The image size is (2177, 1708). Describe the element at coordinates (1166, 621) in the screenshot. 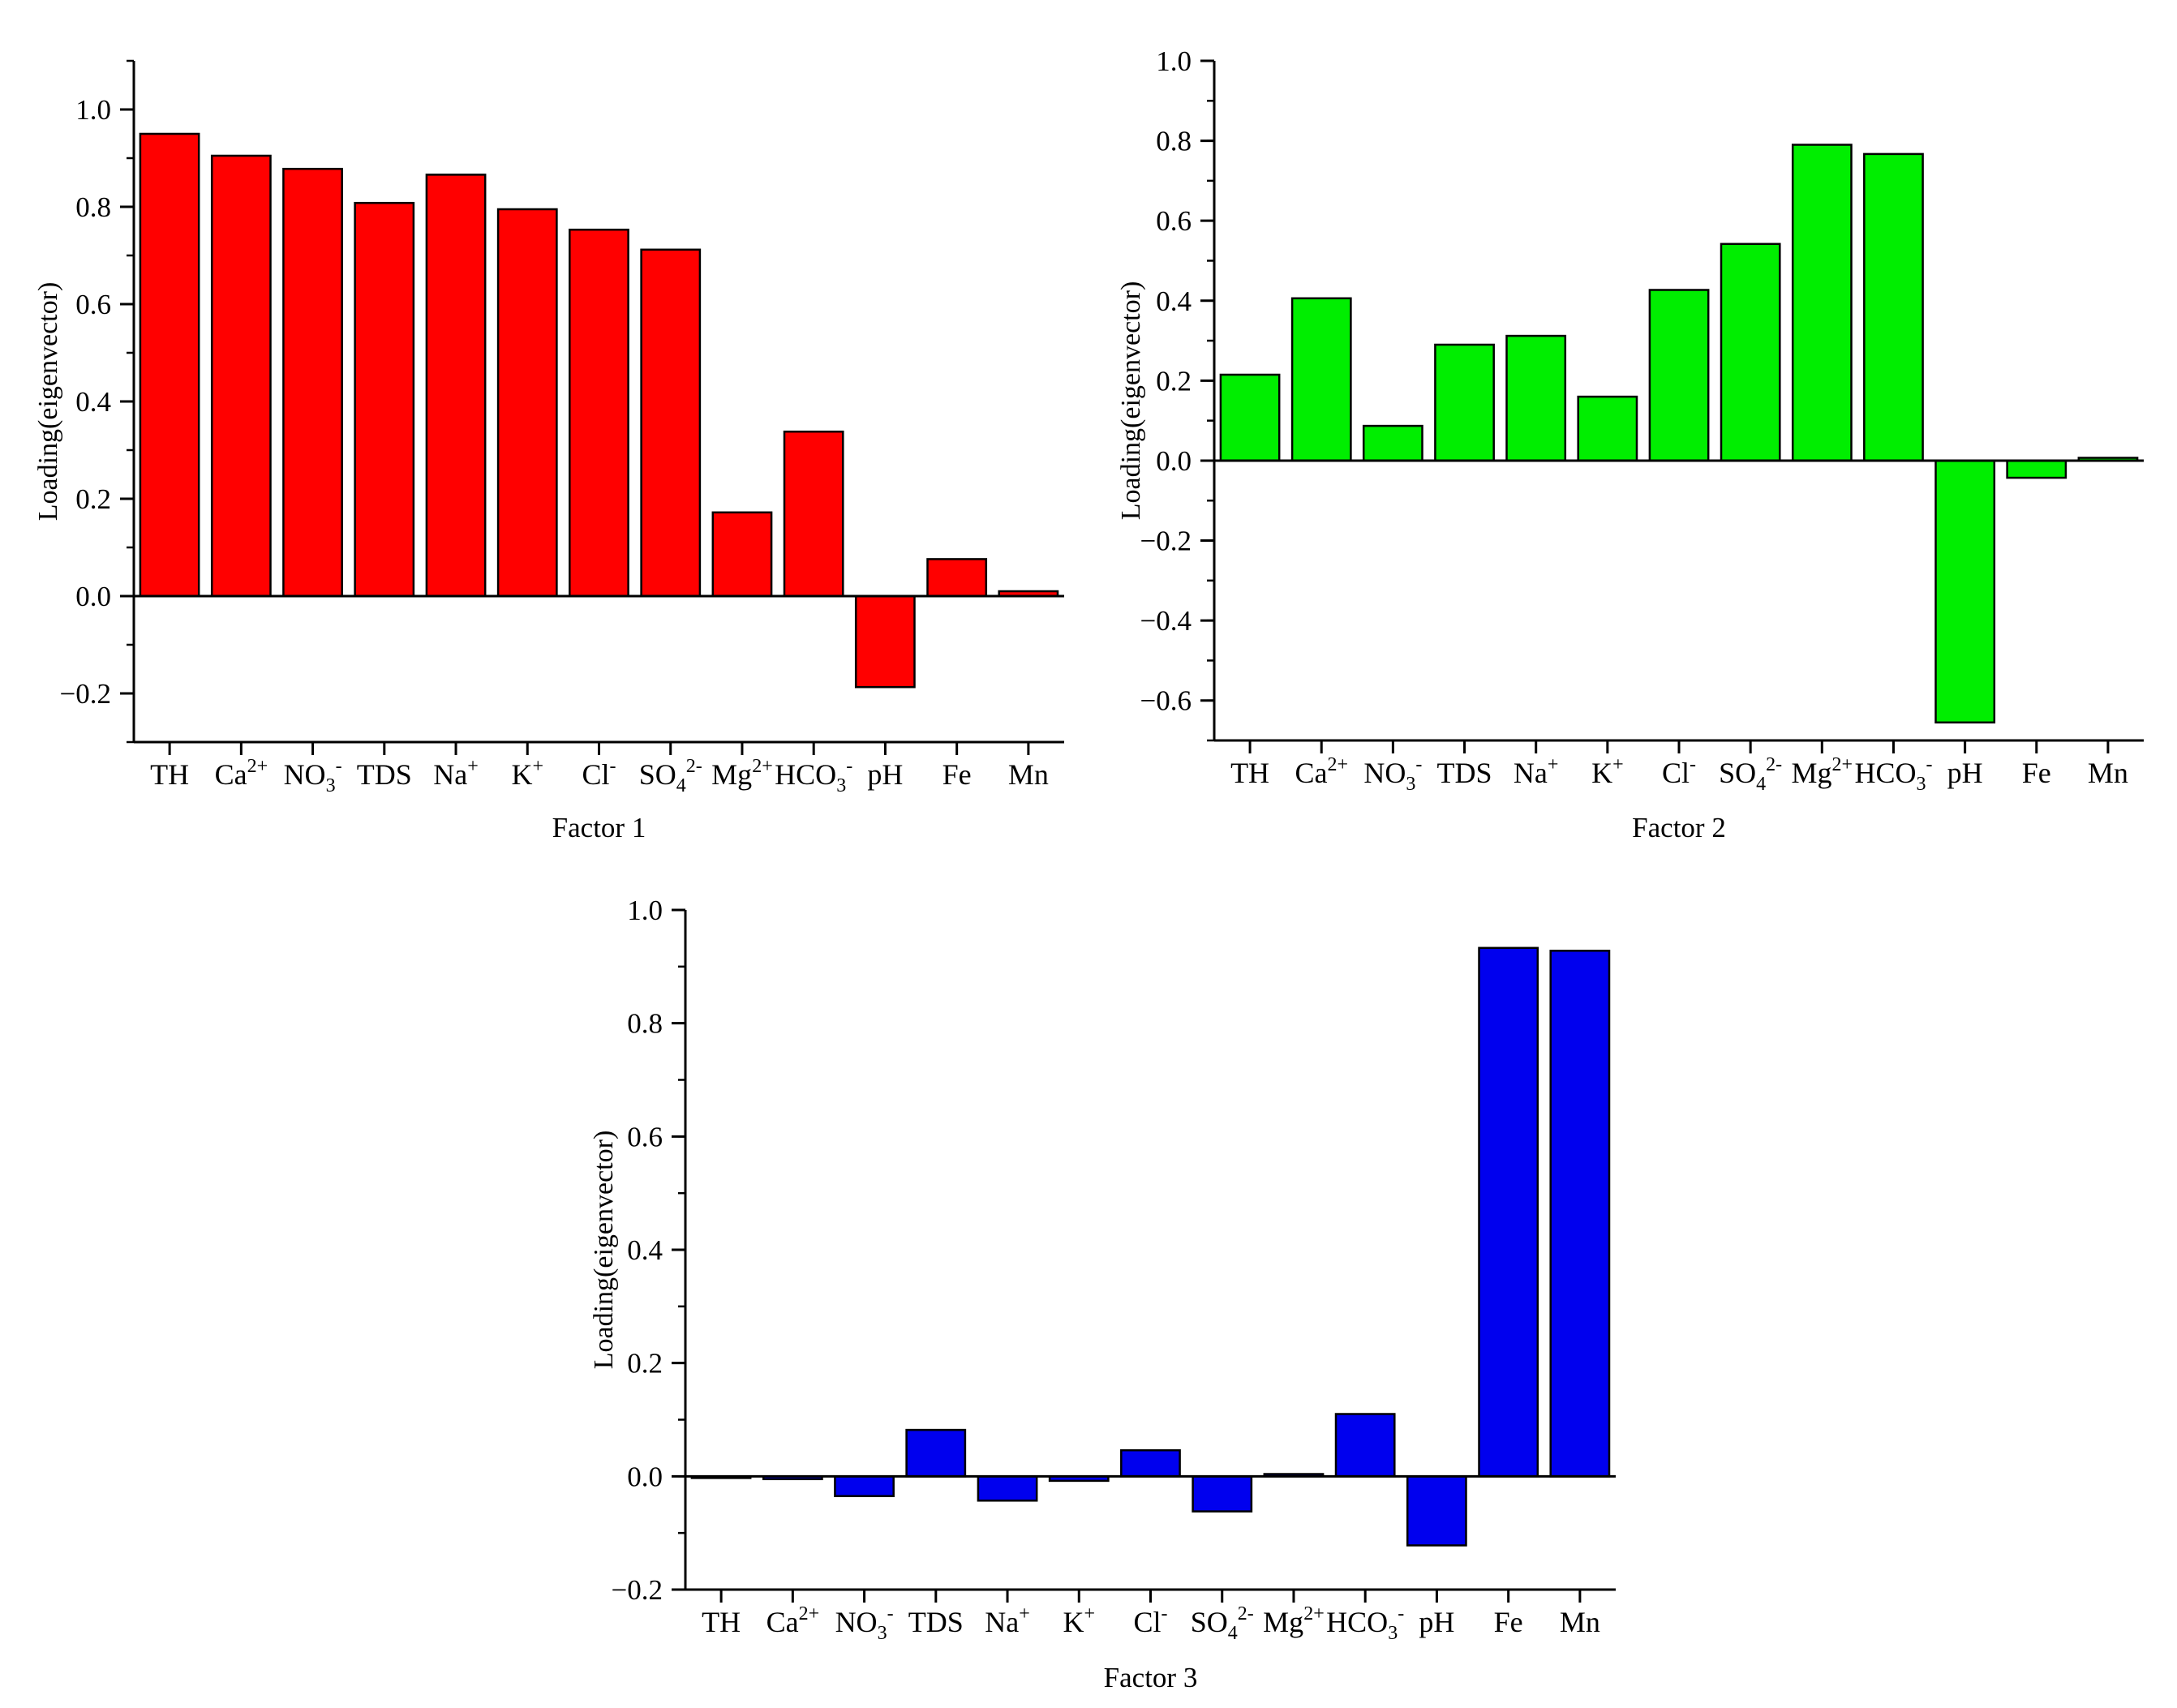

I see `y-tick-label: −0.4` at that location.